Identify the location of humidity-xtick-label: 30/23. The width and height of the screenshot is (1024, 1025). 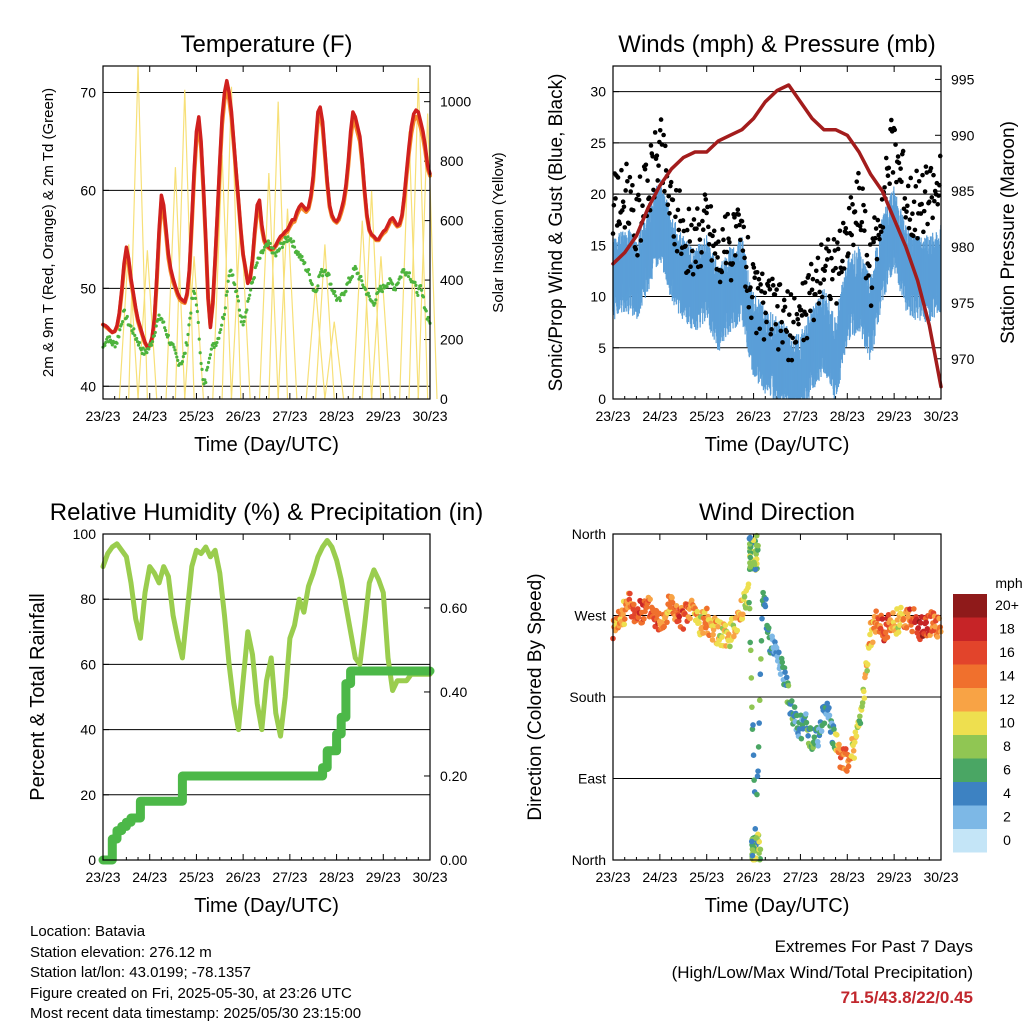
(429, 877).